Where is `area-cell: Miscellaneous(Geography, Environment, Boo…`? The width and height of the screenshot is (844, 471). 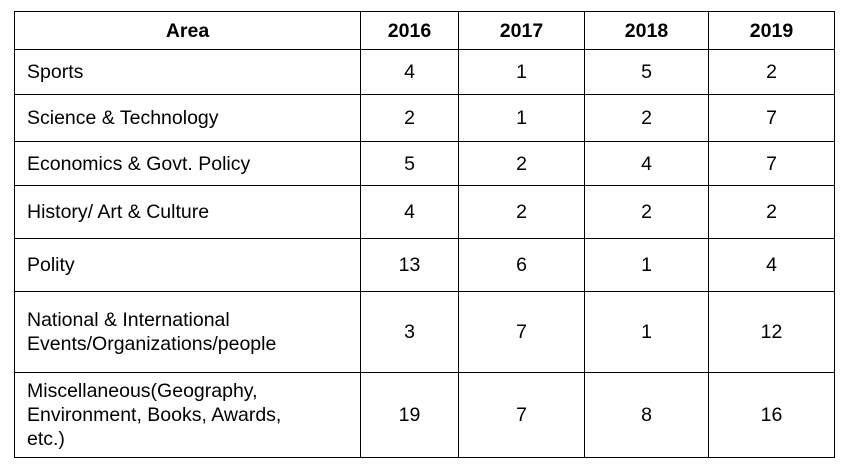
area-cell: Miscellaneous(Geography, Environment, Boo… is located at coordinates (187, 415).